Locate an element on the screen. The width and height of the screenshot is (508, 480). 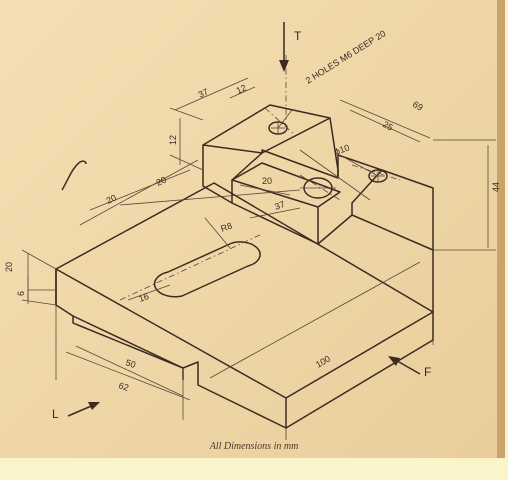
upper-right-face is located at coordinates (375, 240).